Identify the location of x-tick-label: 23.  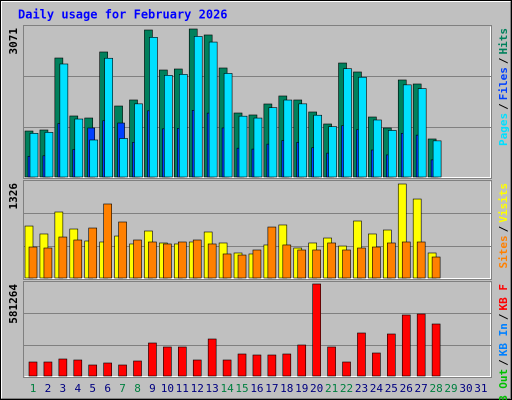
(361, 388).